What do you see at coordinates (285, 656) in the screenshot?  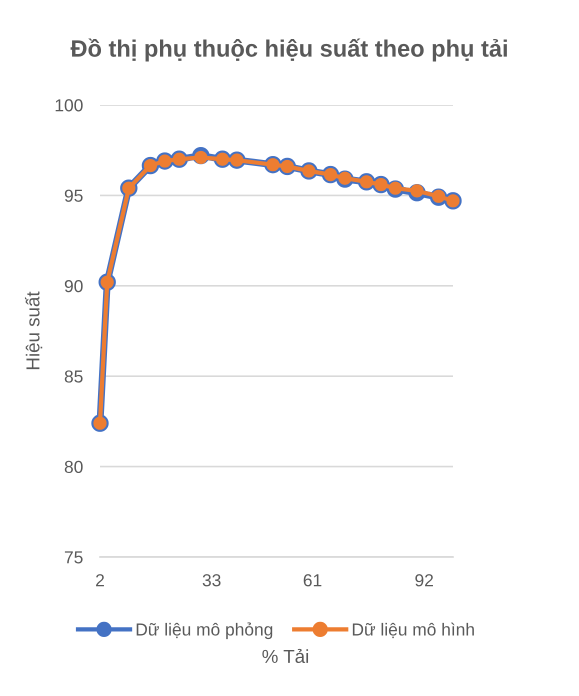 I see `x-axis-title: % Tải` at bounding box center [285, 656].